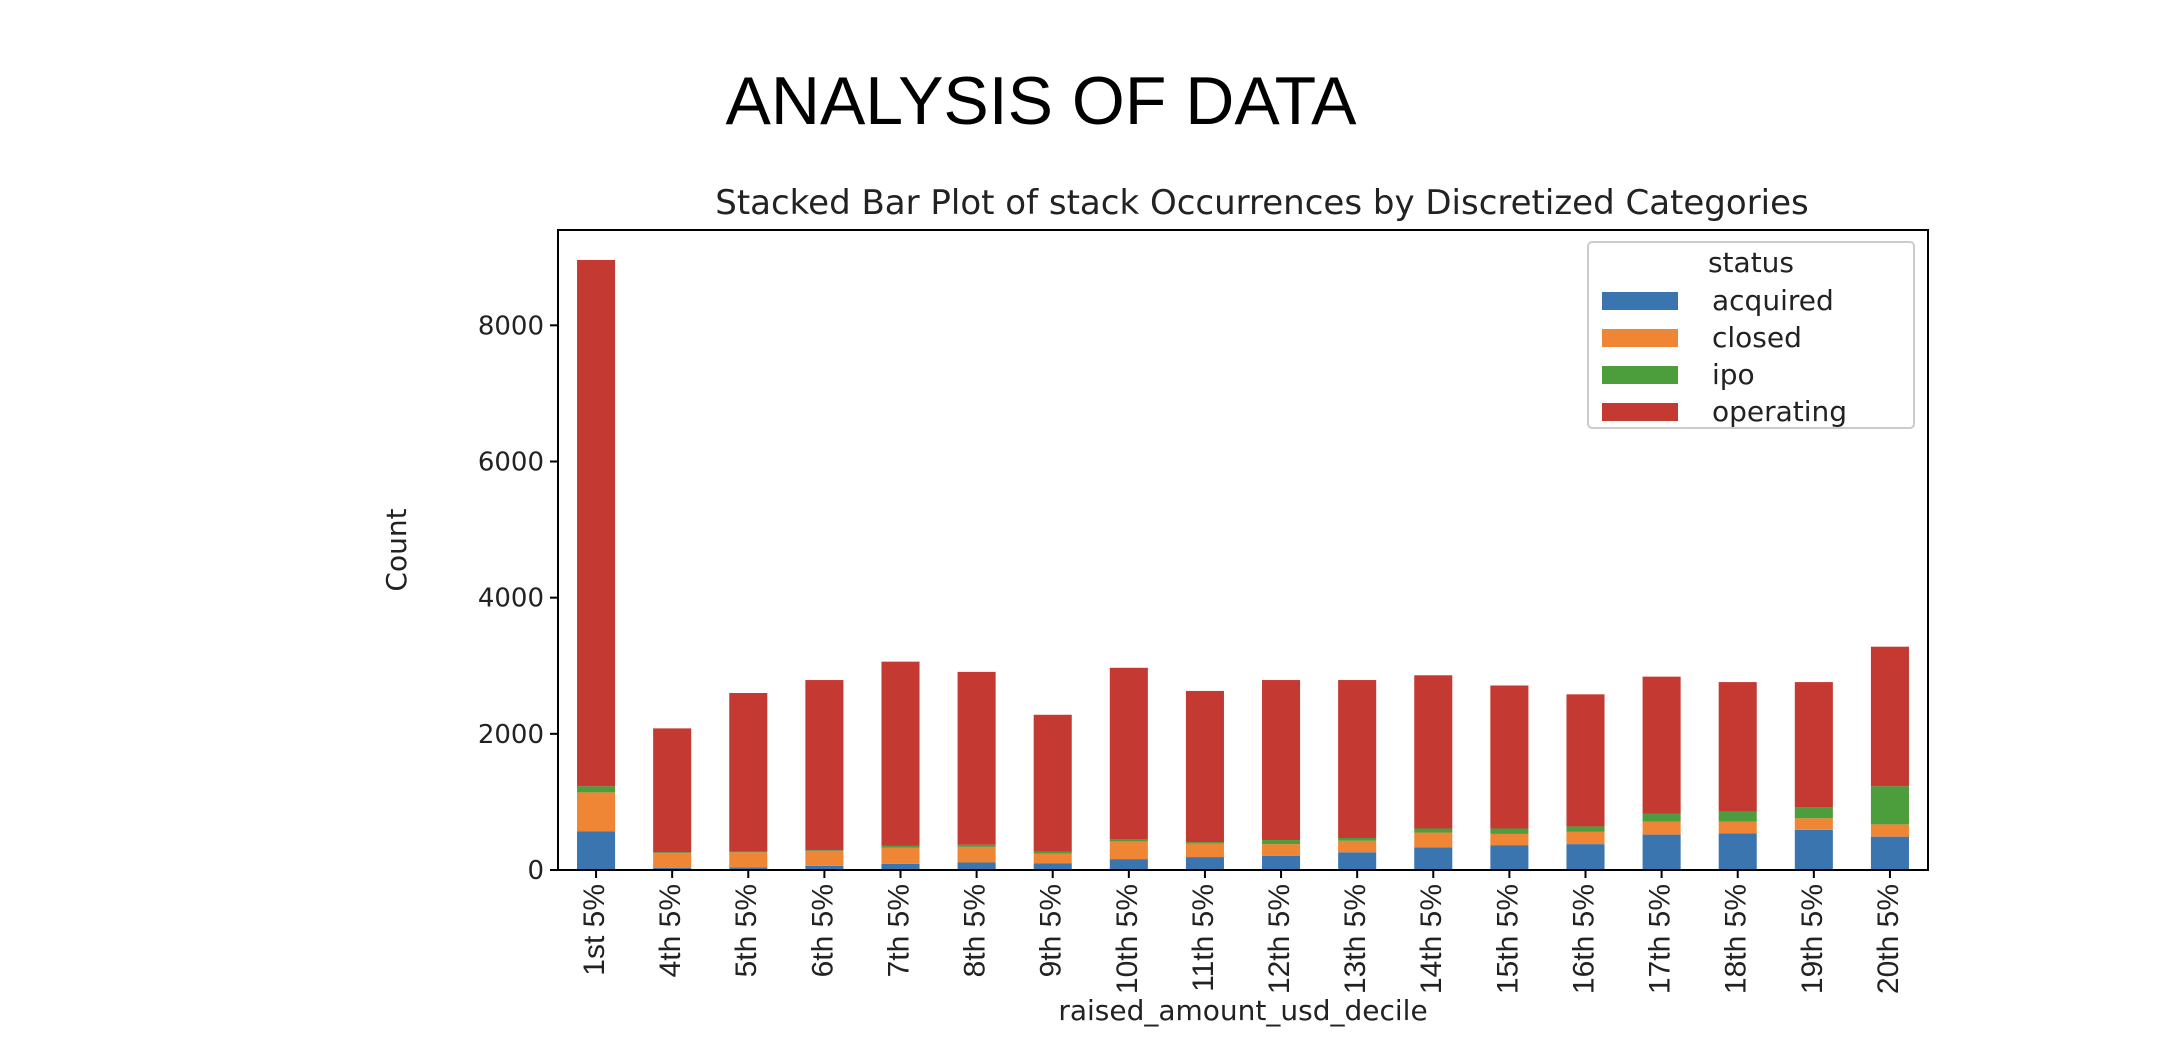 This screenshot has width=2182, height=1048. Describe the element at coordinates (1736, 939) in the screenshot. I see `x-tick-label: 18th 5%` at that location.